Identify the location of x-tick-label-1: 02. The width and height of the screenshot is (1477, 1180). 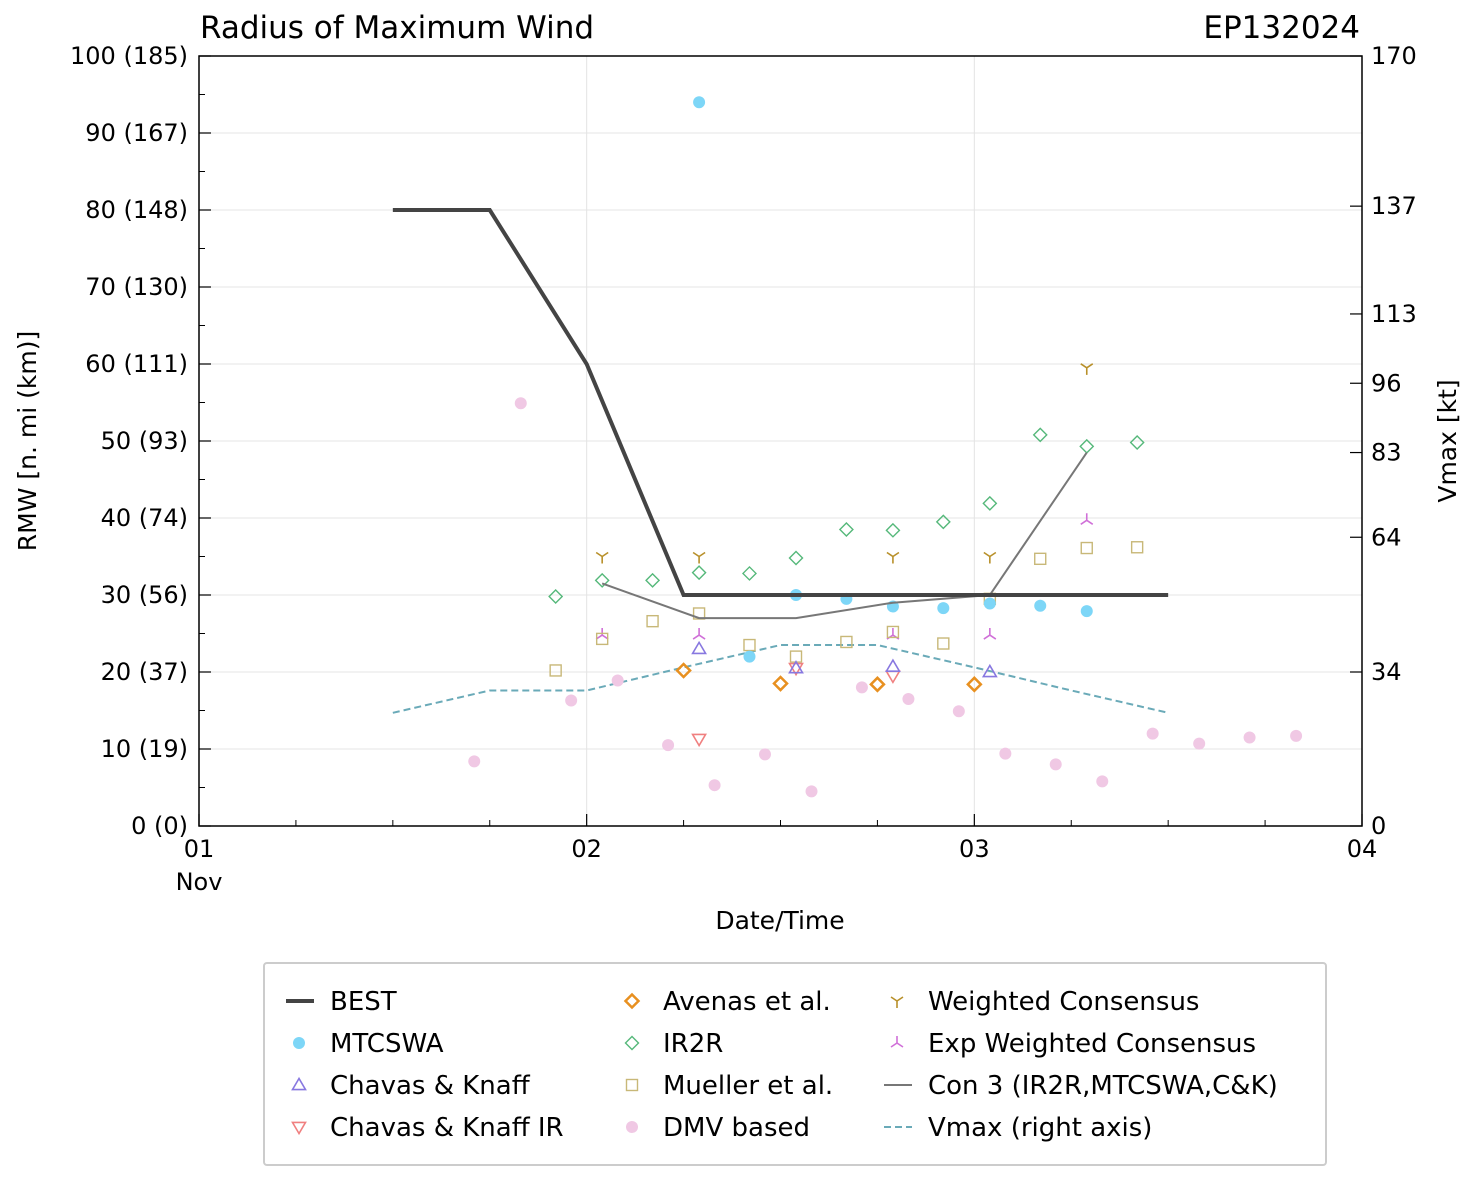
(586, 849).